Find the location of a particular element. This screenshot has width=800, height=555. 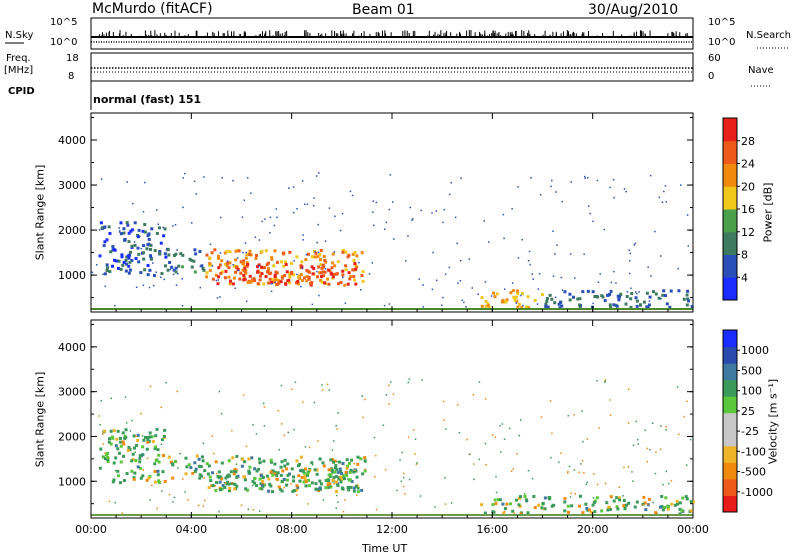

velocity-colorbar-label: Velocity [m s⁻¹] is located at coordinates (773, 421).